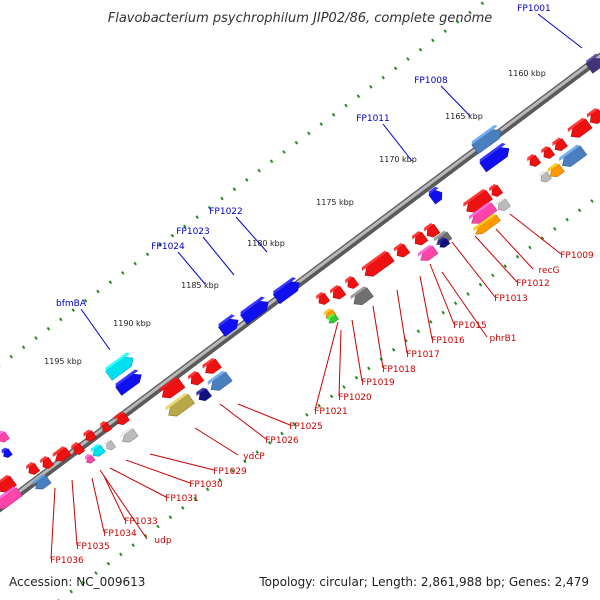 The height and width of the screenshot is (600, 600). Describe the element at coordinates (533, 284) in the screenshot. I see `gene-label: FP1012` at that location.